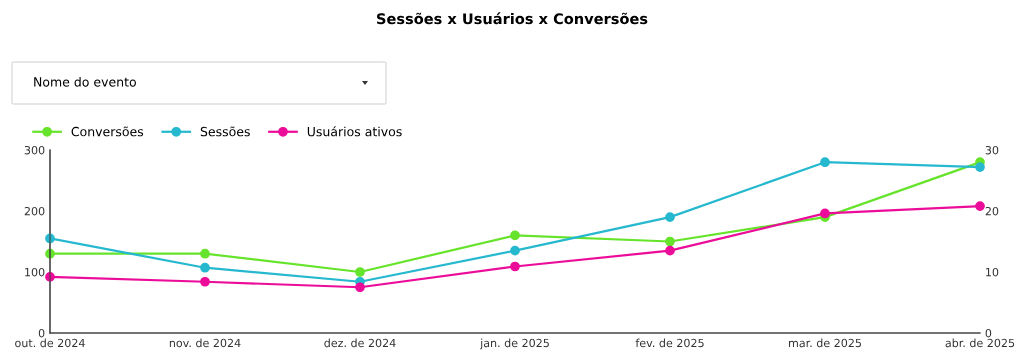 This screenshot has height=362, width=1024. Describe the element at coordinates (992, 272) in the screenshot. I see `y2-tick-label: 10` at that location.